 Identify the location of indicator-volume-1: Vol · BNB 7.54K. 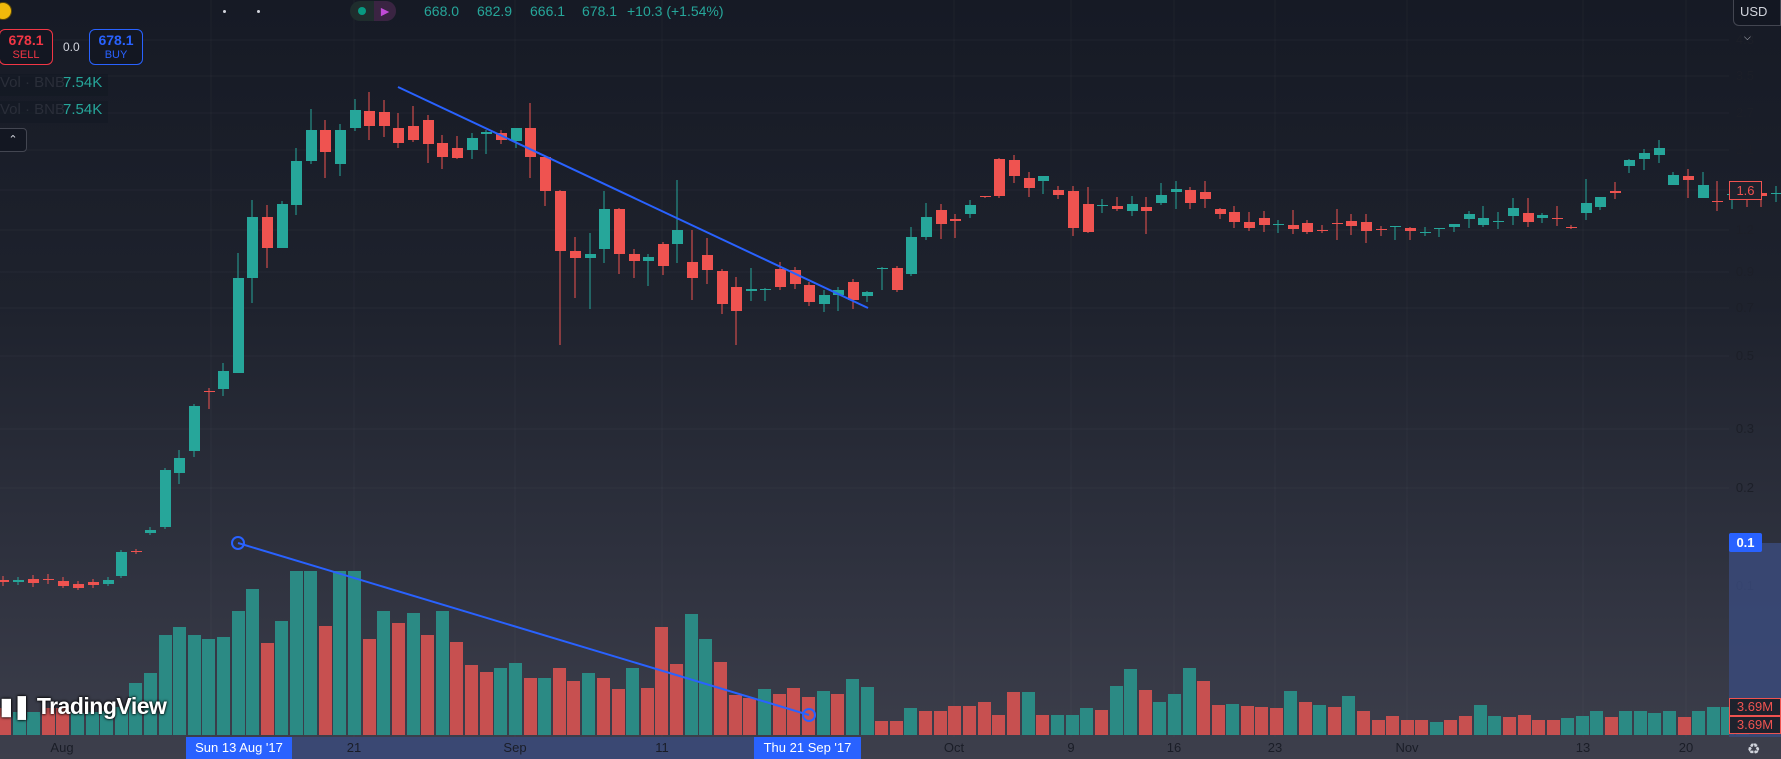
(54, 85).